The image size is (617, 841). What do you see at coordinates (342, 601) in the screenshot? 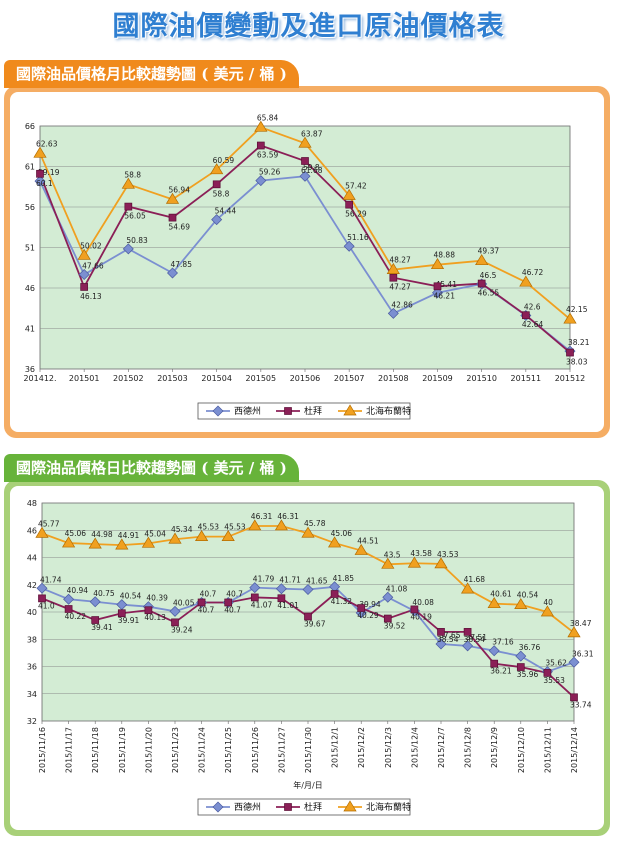
I see `data-label: 41.32` at bounding box center [342, 601].